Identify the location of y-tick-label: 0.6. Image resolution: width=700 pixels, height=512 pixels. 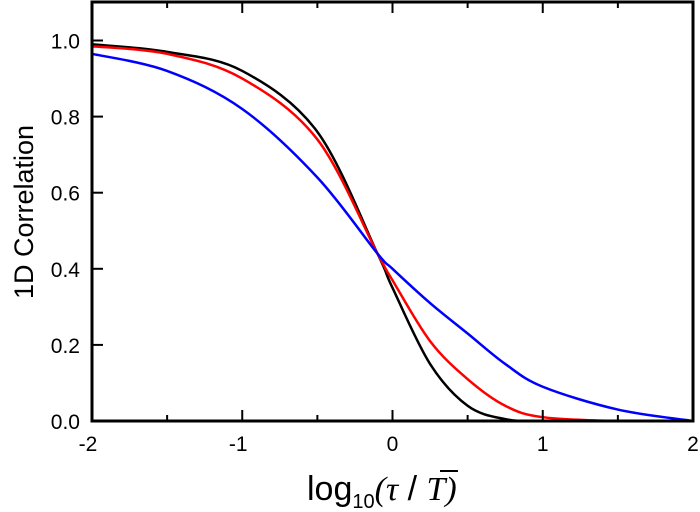
(65, 194).